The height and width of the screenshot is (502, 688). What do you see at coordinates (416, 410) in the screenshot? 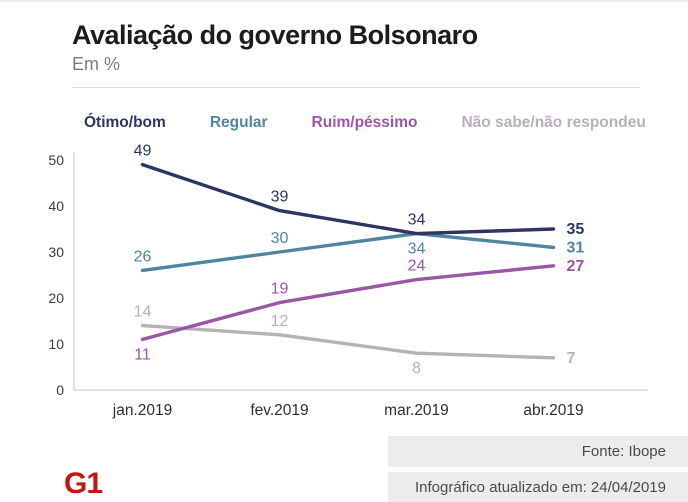
I see `x-tick-label: mar.2019` at bounding box center [416, 410].